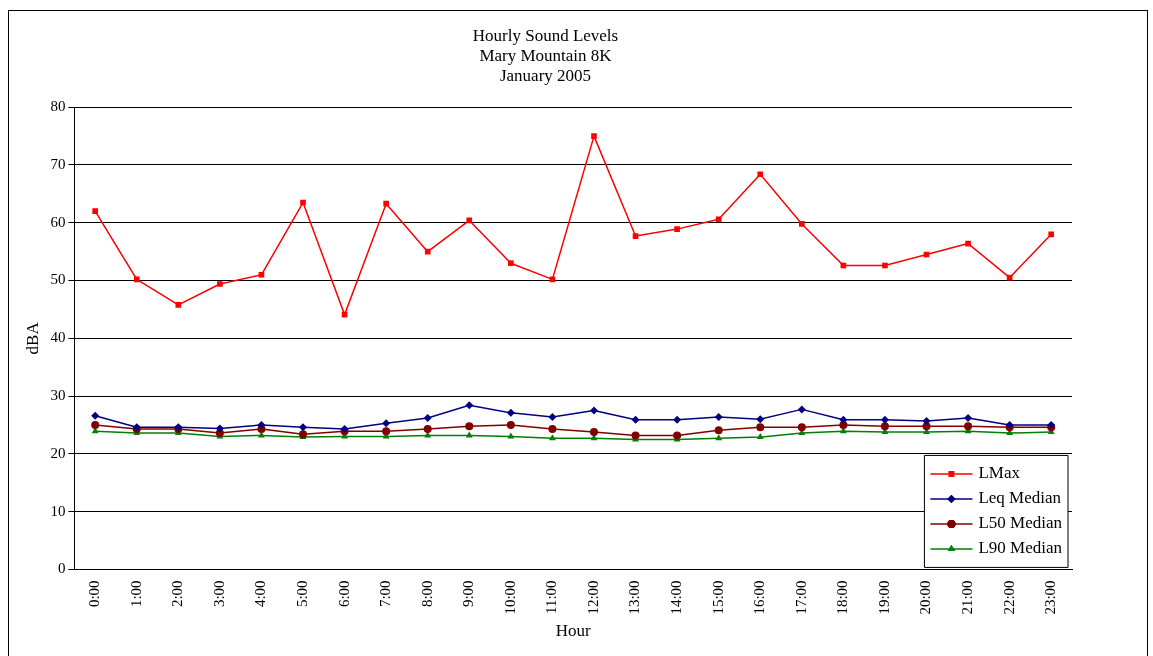 This screenshot has width=1153, height=656. I want to click on x-tick-label: 19:00, so click(883, 597).